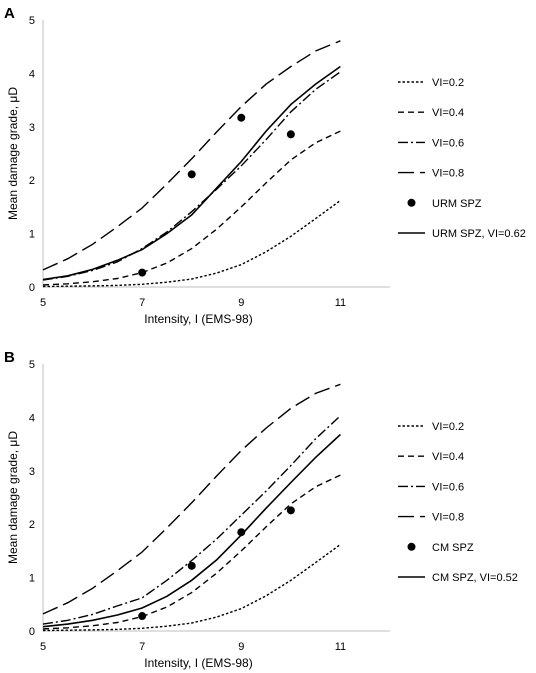  Describe the element at coordinates (9, 13) in the screenshot. I see `panel-letter: A` at that location.